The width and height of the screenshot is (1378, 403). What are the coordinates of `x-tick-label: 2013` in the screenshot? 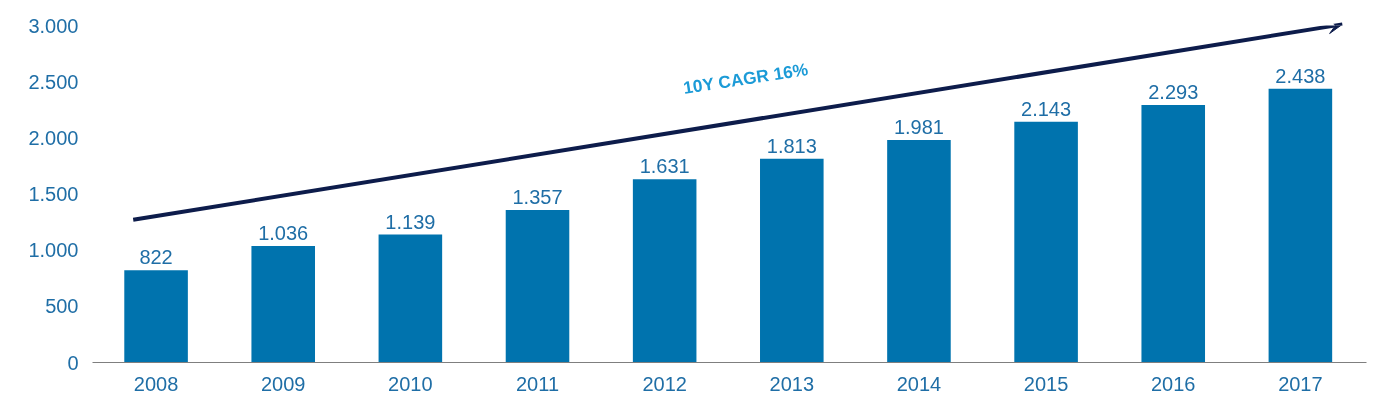 It's located at (792, 383).